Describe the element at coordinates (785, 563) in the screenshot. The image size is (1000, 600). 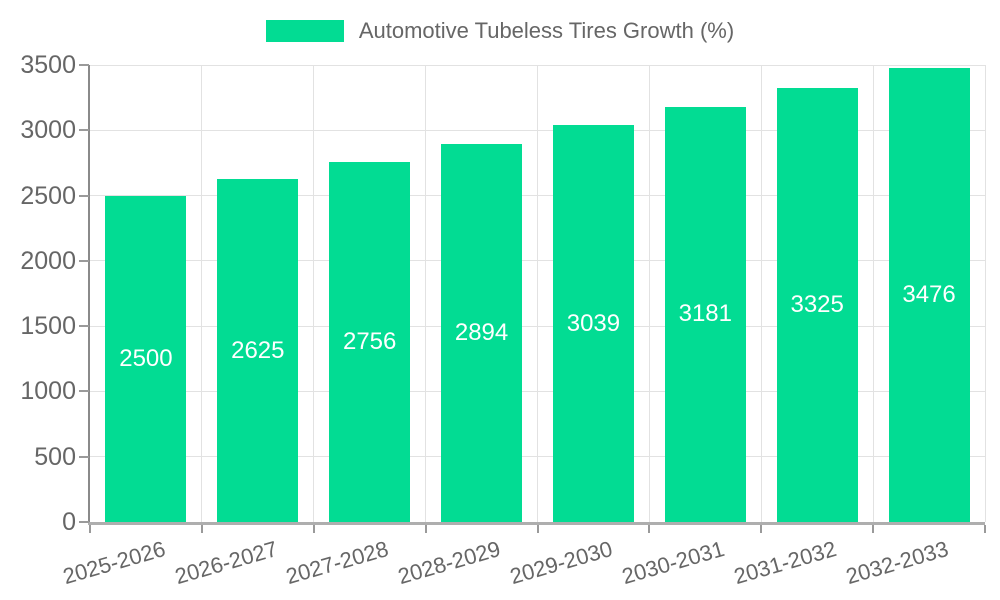
I see `x-axis-label: 2031-2032` at that location.